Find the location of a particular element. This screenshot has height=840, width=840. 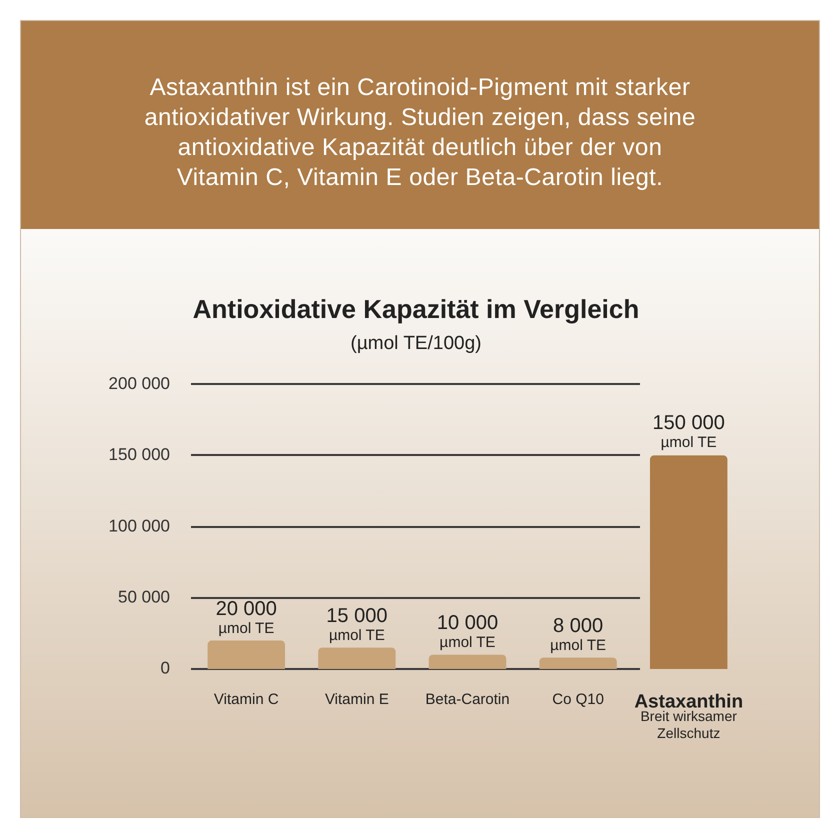

chart-title: Antioxidative Kapazität im Vergleich is located at coordinates (416, 309).